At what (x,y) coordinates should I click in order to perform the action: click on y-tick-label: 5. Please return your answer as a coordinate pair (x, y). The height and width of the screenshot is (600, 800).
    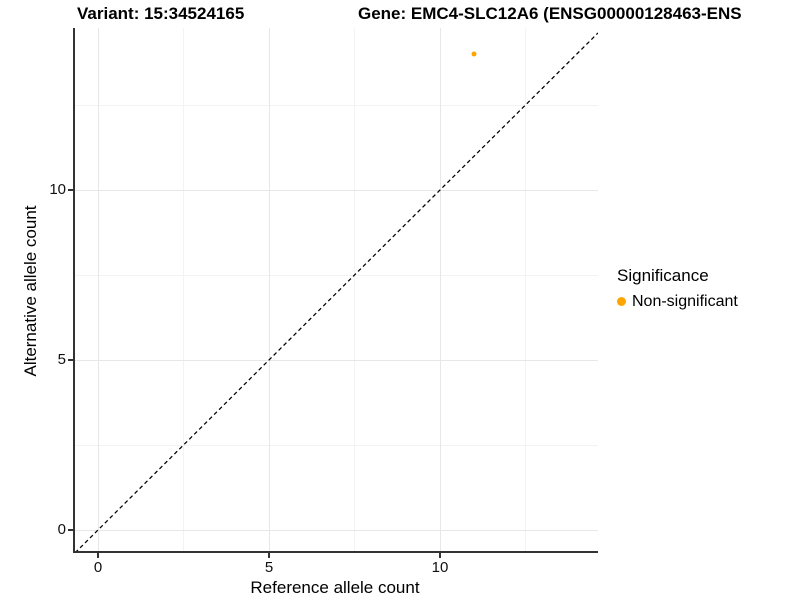
    Looking at the image, I should click on (61, 359).